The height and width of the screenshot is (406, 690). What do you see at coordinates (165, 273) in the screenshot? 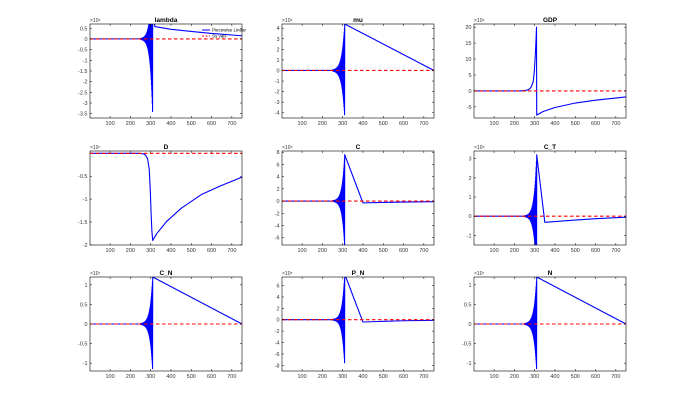
I see `subplot-title: C_N` at bounding box center [165, 273].